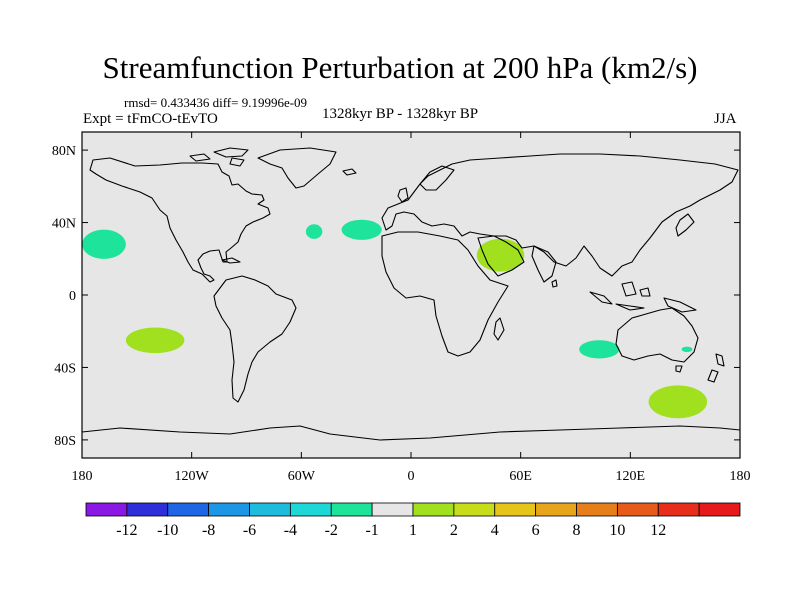 This screenshot has width=800, height=600. Describe the element at coordinates (678, 402) in the screenshot. I see `anomaly-southern-ocean-south-of-australia` at that location.